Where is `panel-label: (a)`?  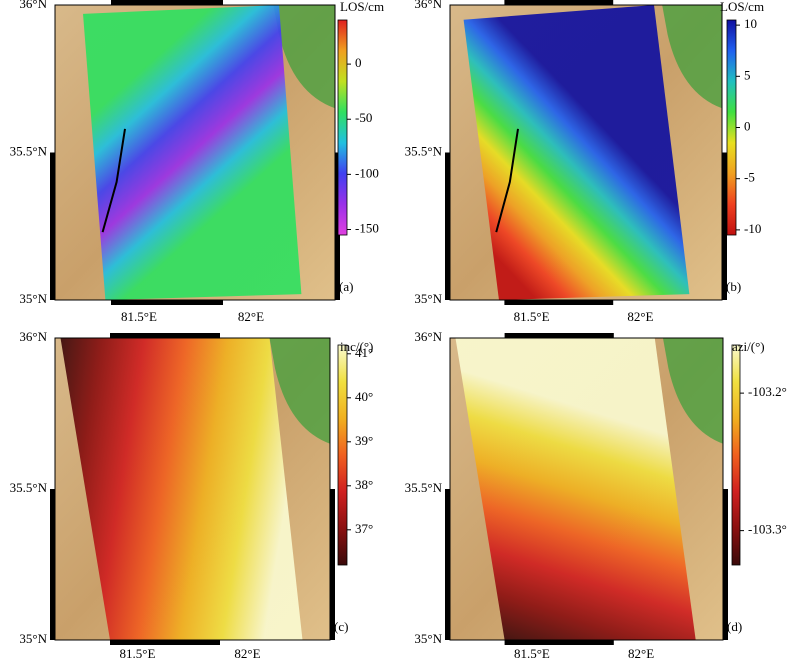
panel-label: (a) is located at coordinates (346, 286).